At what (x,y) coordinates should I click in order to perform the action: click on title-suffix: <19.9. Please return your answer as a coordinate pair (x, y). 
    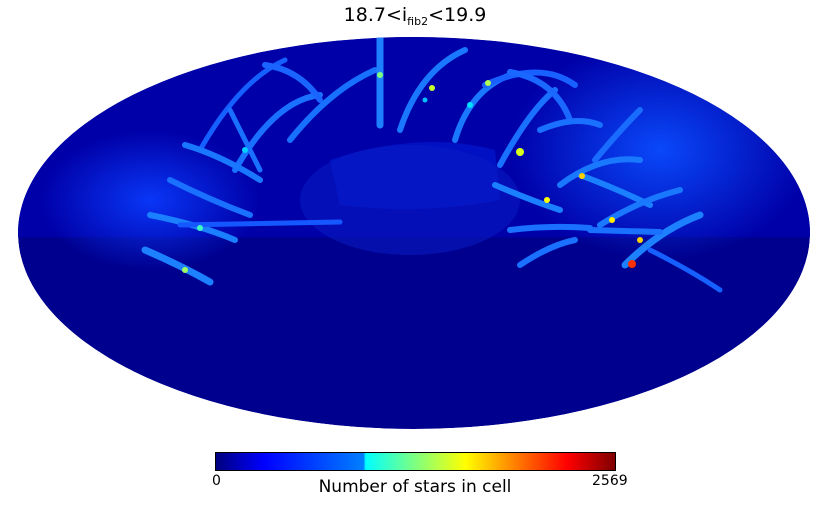
    Looking at the image, I should click on (457, 15).